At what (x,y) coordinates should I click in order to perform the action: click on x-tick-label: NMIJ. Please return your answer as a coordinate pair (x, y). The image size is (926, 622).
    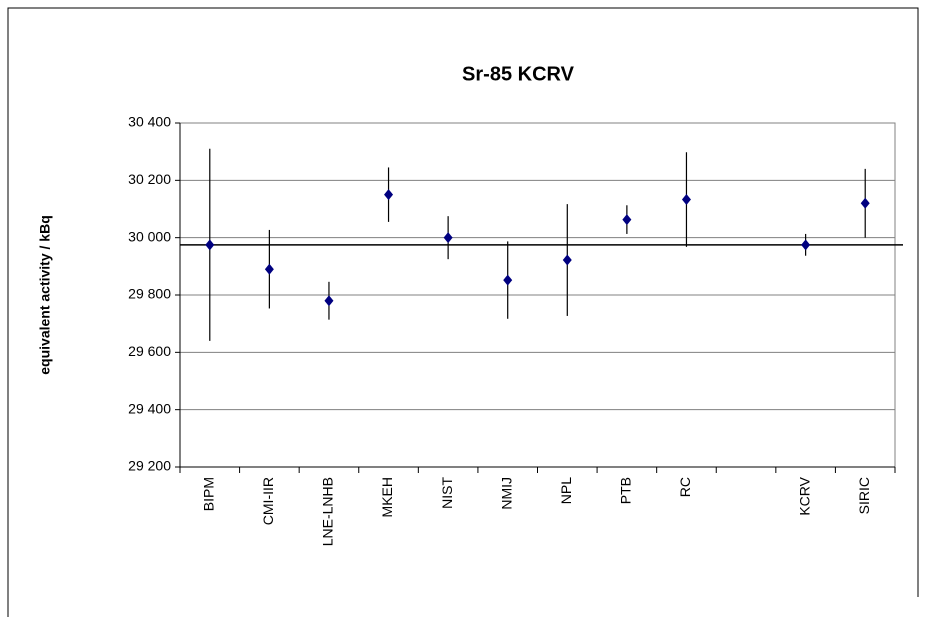
    Looking at the image, I should click on (506, 493).